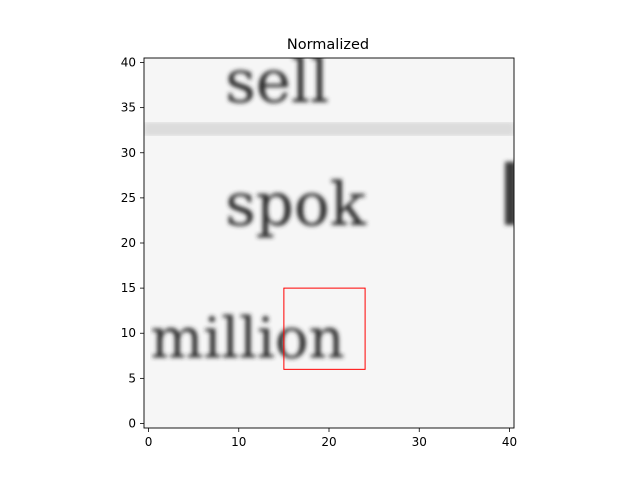 Image resolution: width=640 pixels, height=480 pixels. Describe the element at coordinates (149, 442) in the screenshot. I see `x-tick-label: 0` at that location.